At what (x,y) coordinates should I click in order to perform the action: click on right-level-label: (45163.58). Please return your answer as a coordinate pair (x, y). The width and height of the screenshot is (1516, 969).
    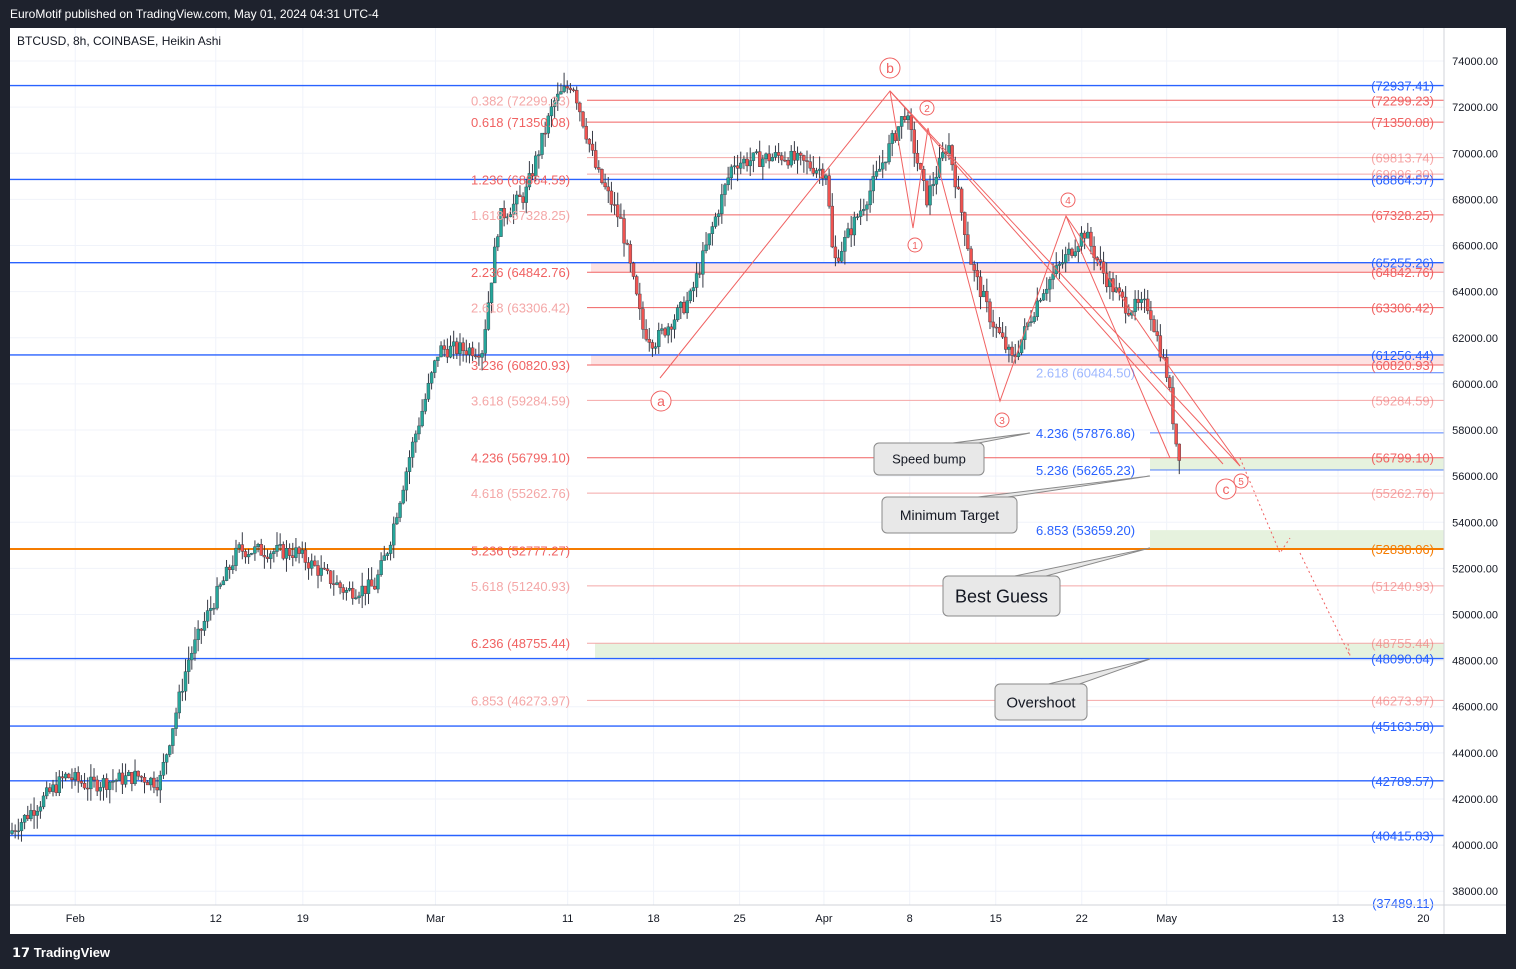
    Looking at the image, I should click on (1402, 726).